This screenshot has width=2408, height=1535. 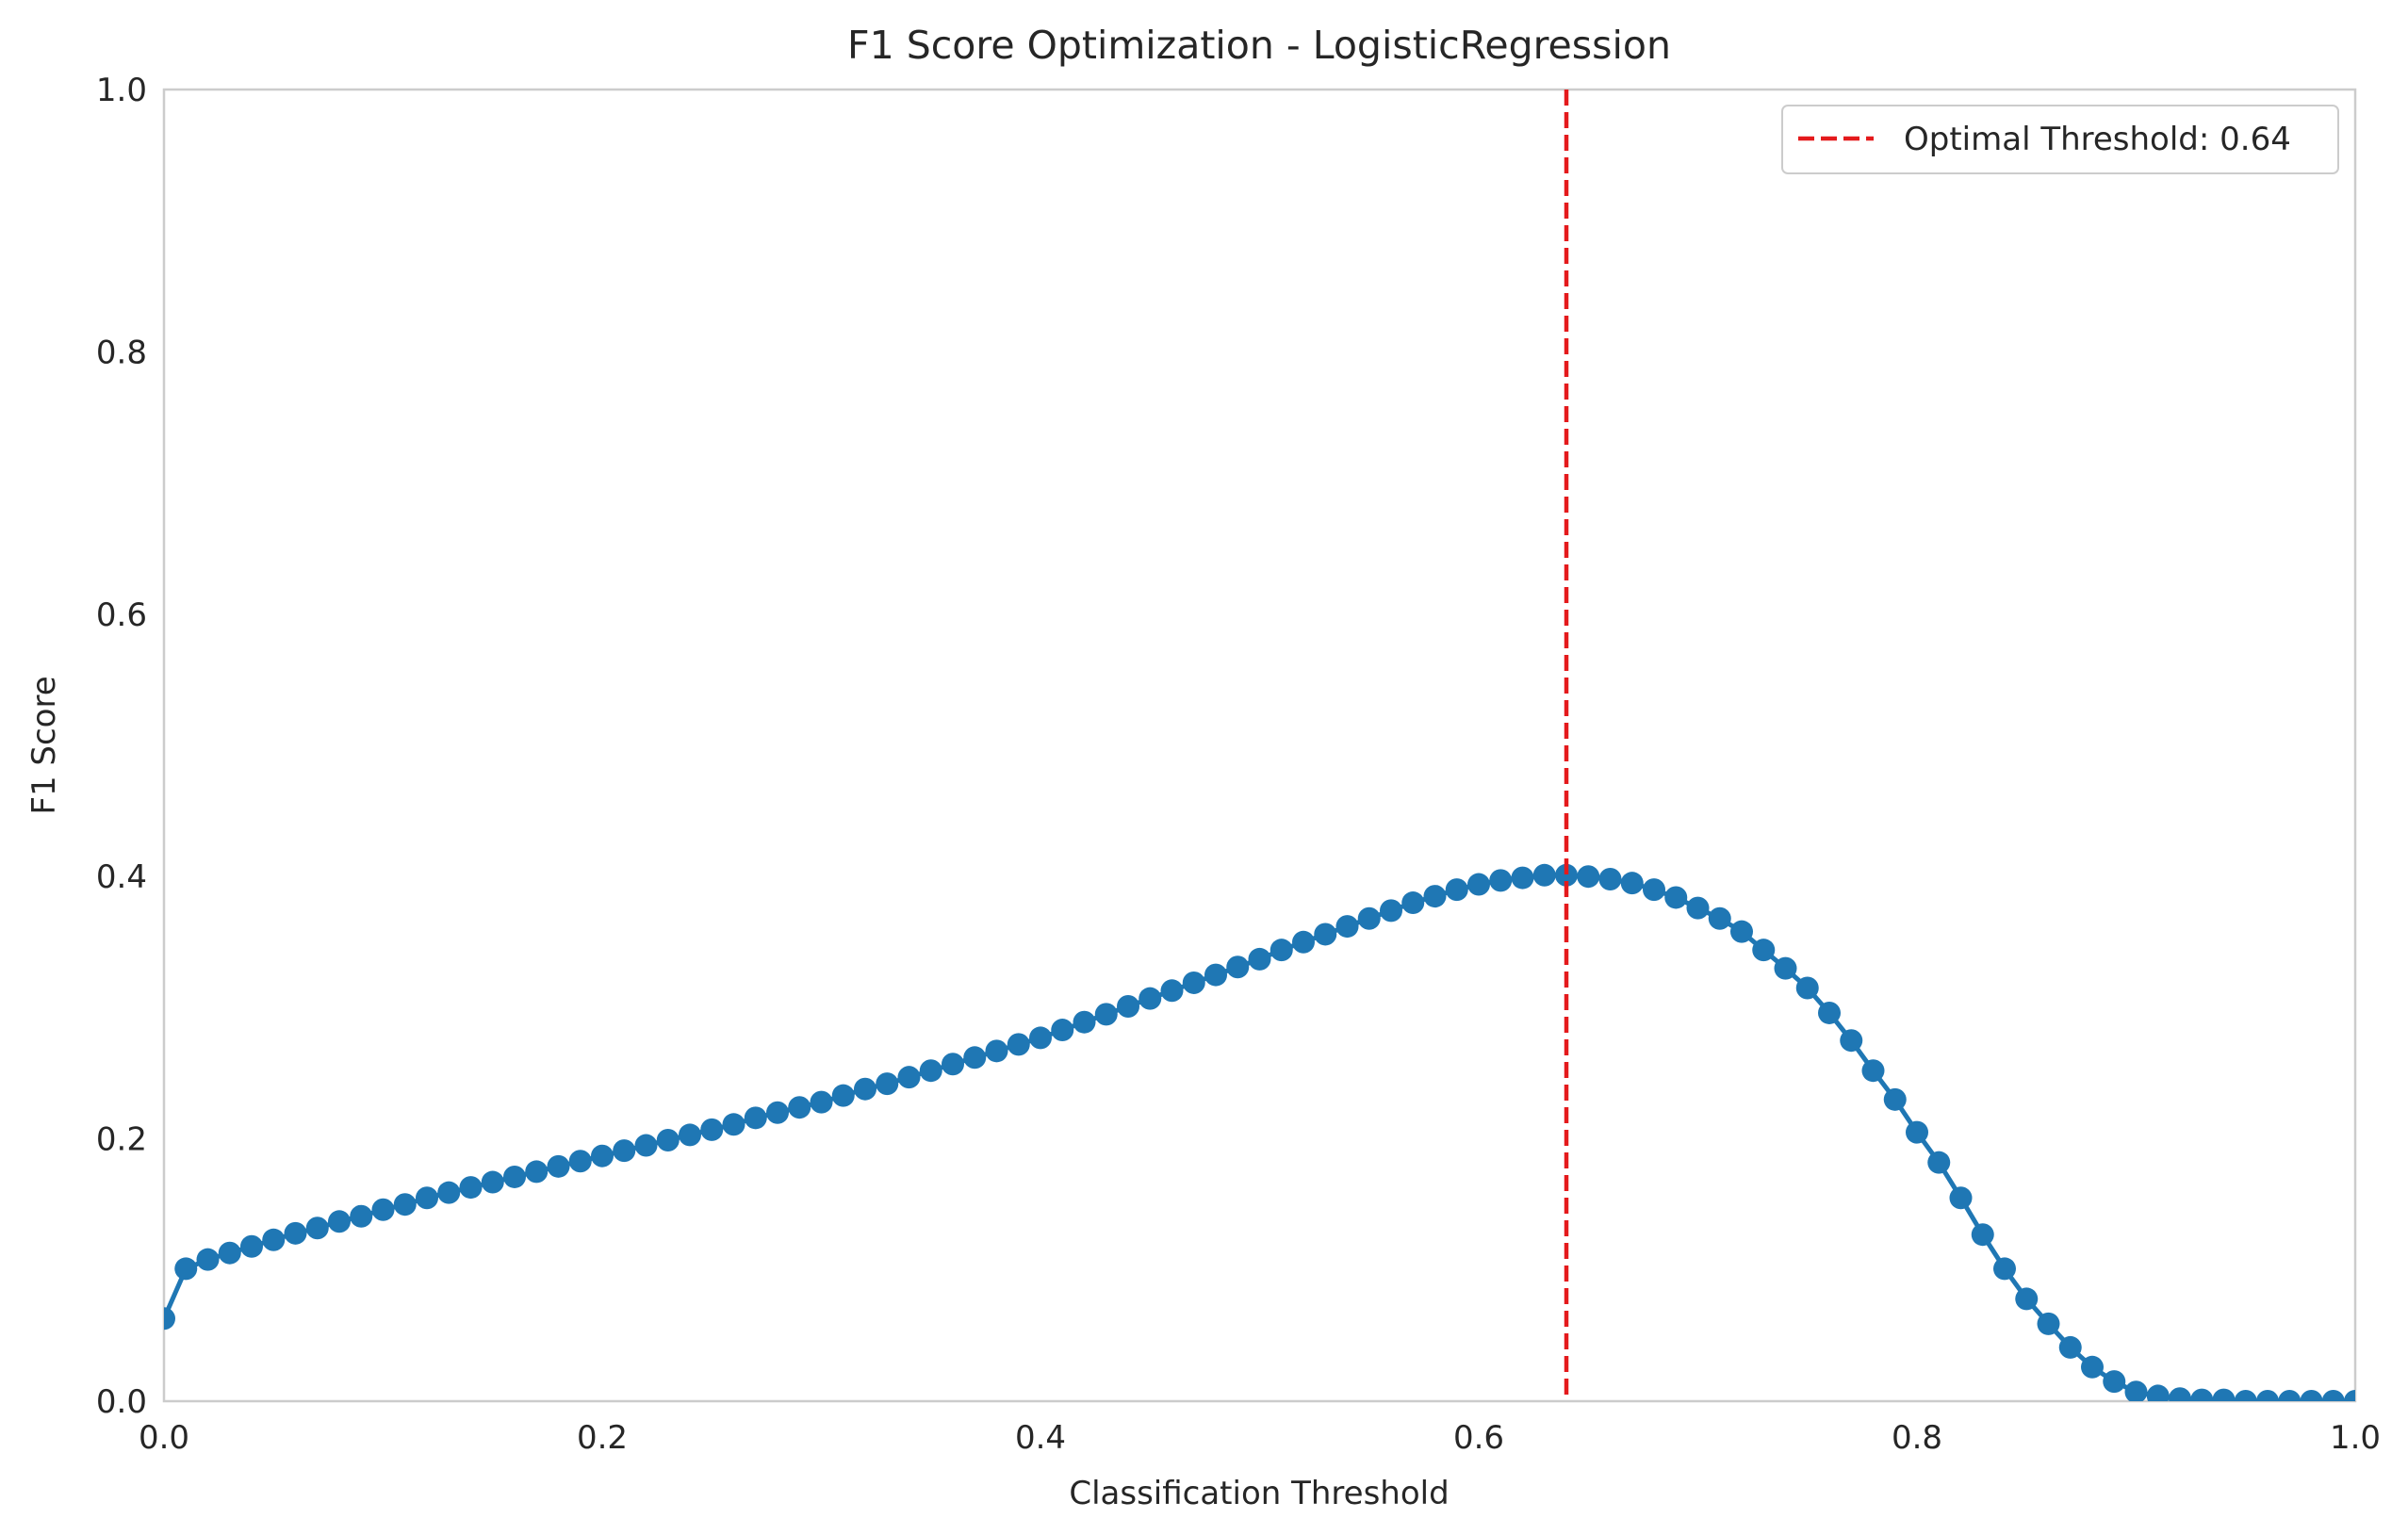 What do you see at coordinates (121, 1402) in the screenshot?
I see `y-tick-label: 0.0` at bounding box center [121, 1402].